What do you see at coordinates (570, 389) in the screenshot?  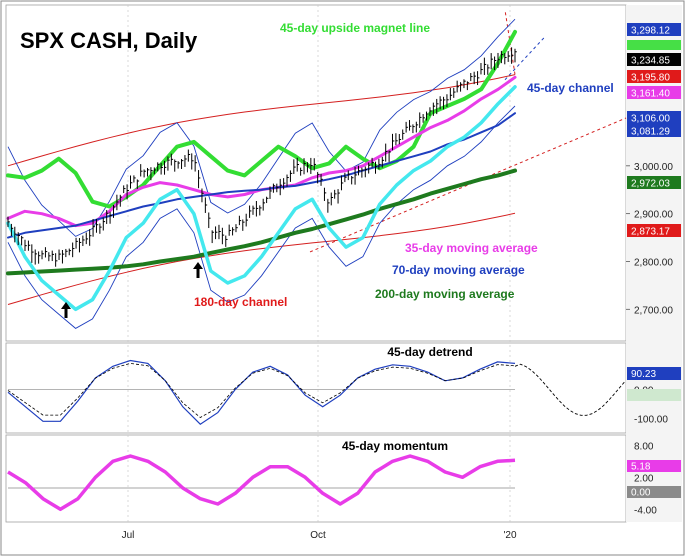 I see `detrend-projection` at bounding box center [570, 389].